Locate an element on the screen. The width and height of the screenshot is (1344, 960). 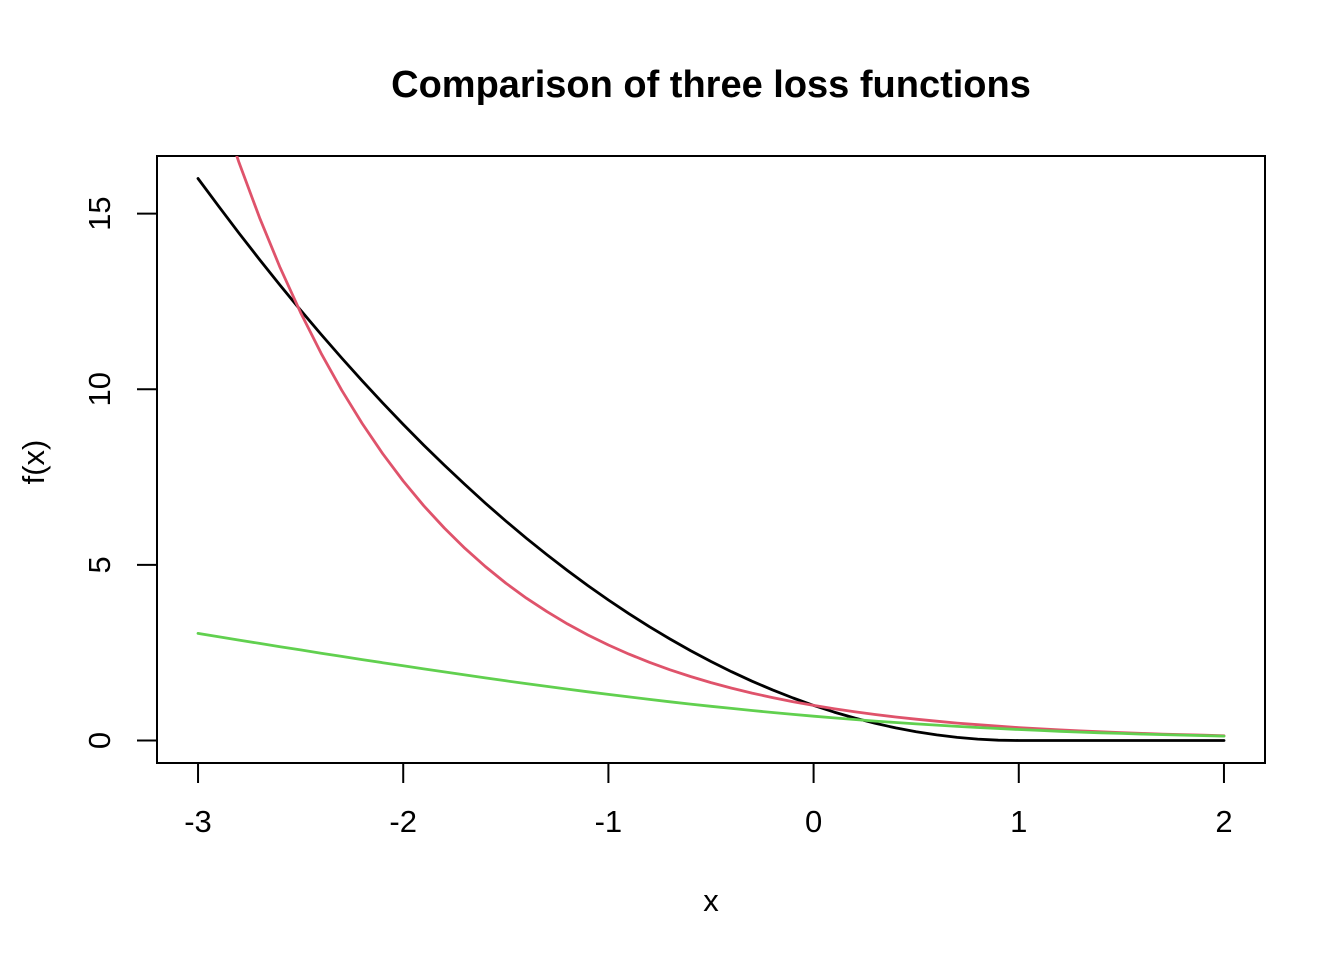
green-curve is located at coordinates (711, 685).